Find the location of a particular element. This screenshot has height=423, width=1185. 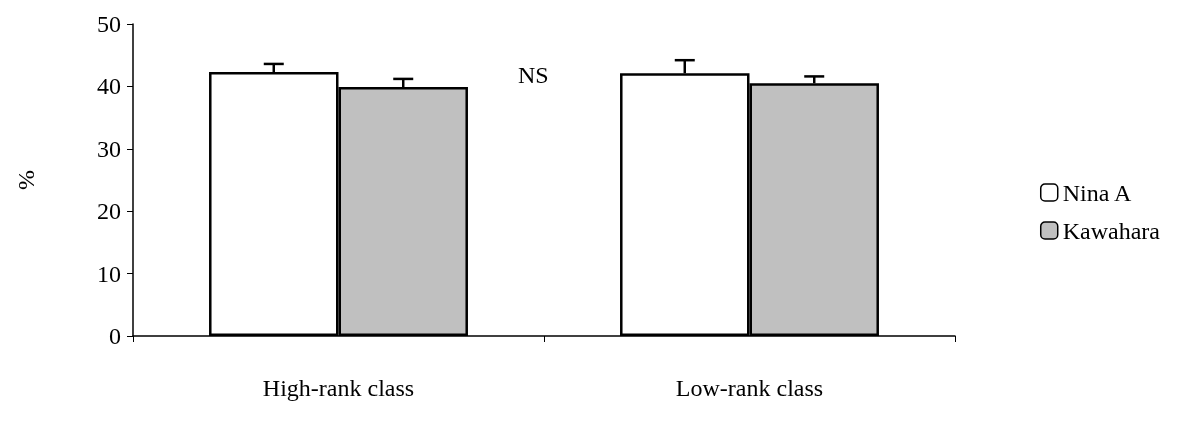

y-tick-label: 10 is located at coordinates (109, 273).